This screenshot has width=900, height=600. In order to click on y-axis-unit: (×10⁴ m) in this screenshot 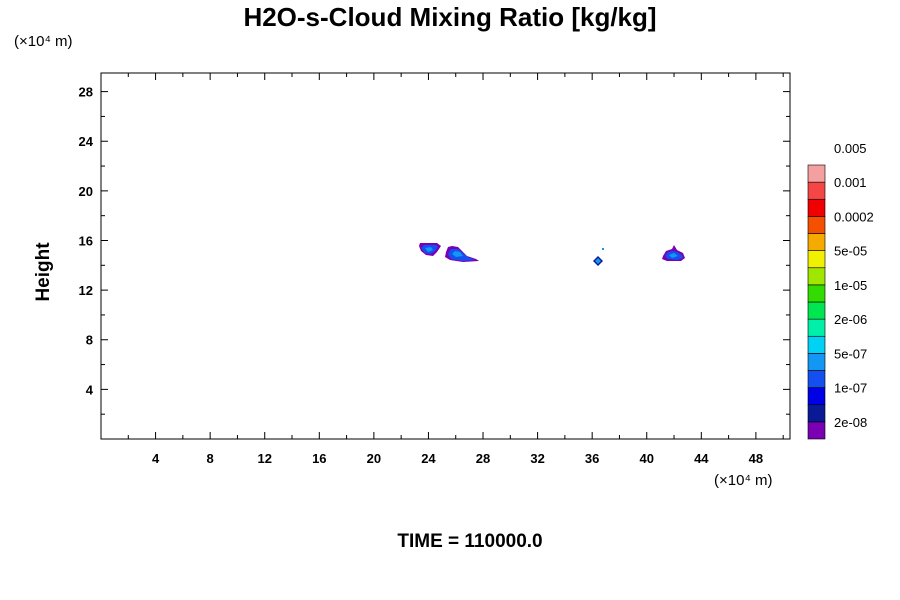, I will do `click(43, 41)`.